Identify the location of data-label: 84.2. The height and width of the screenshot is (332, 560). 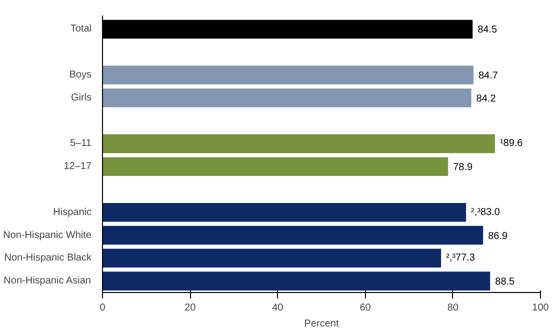
(486, 98).